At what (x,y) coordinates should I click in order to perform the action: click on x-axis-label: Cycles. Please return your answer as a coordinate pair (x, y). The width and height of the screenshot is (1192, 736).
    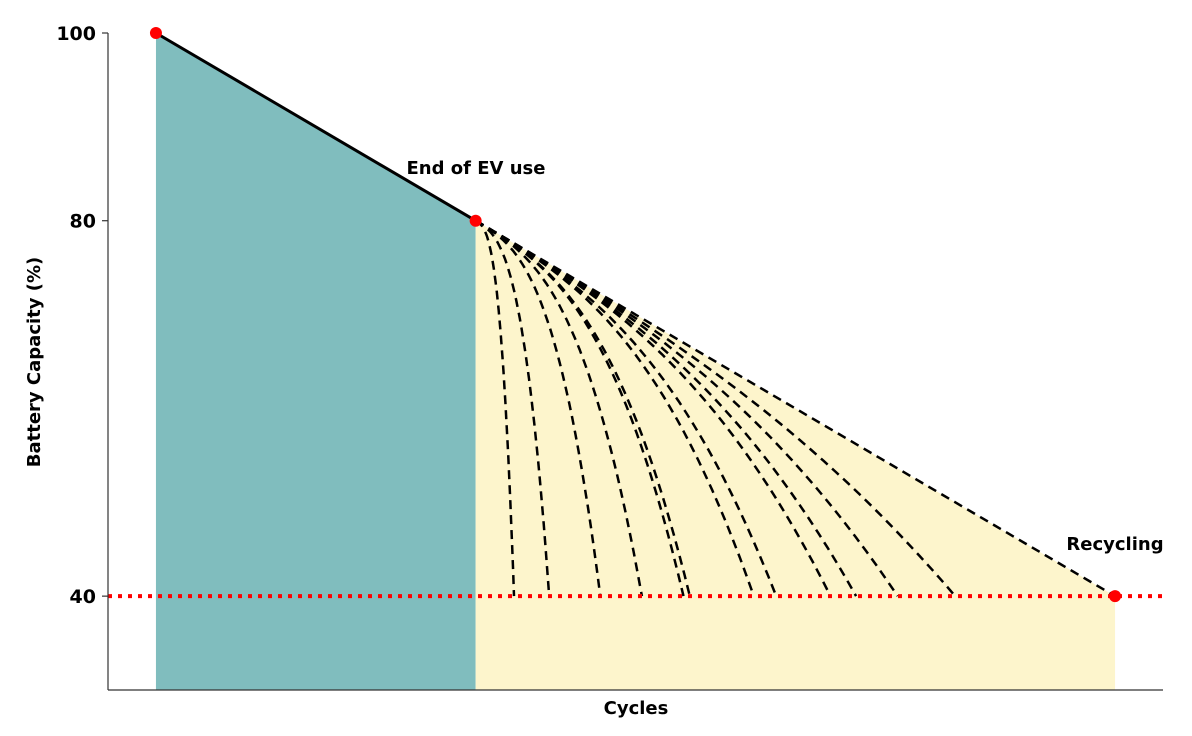
    Looking at the image, I should click on (636, 708).